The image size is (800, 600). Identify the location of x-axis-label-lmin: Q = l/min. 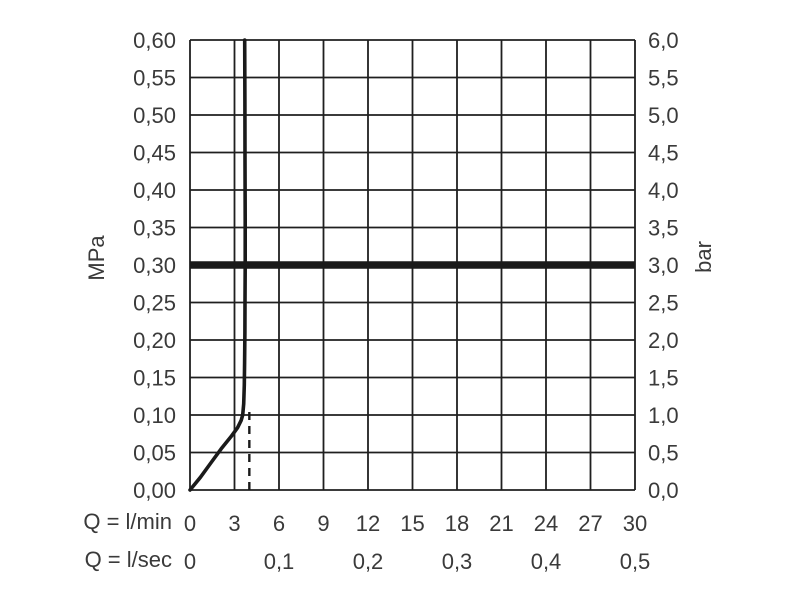
(127, 521).